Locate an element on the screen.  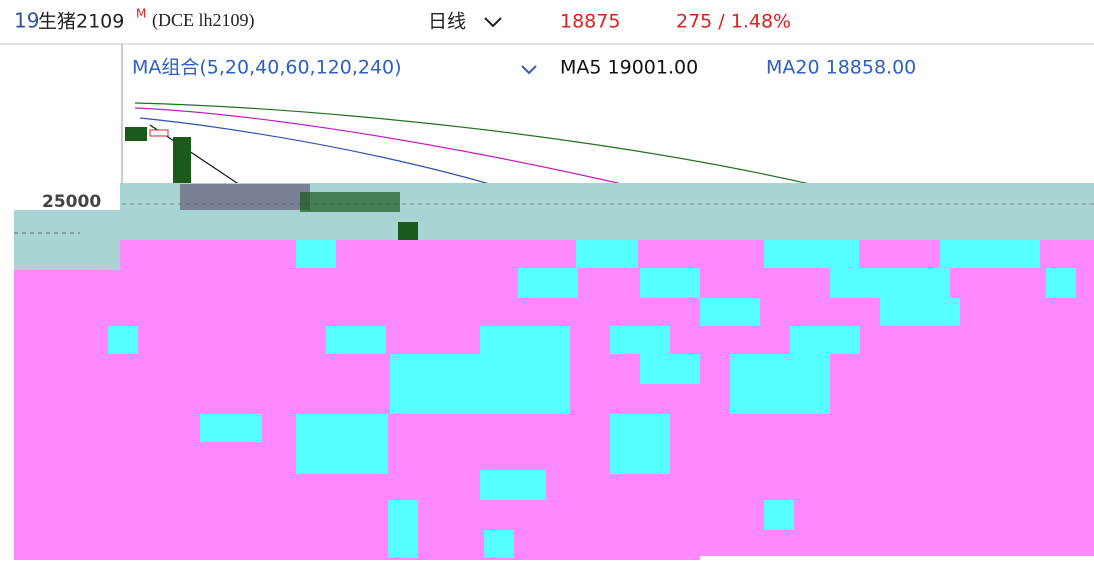
symbol-code: 19 is located at coordinates (26, 21).